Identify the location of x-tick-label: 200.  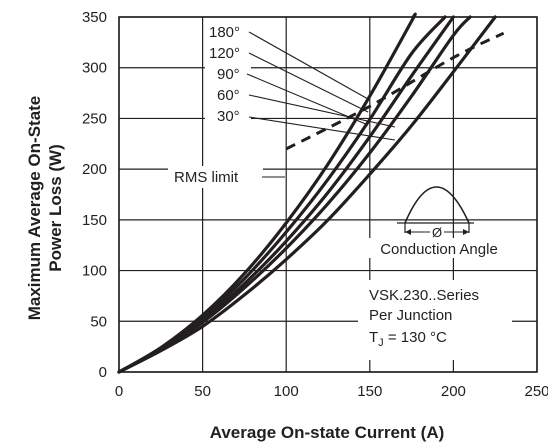
(453, 391).